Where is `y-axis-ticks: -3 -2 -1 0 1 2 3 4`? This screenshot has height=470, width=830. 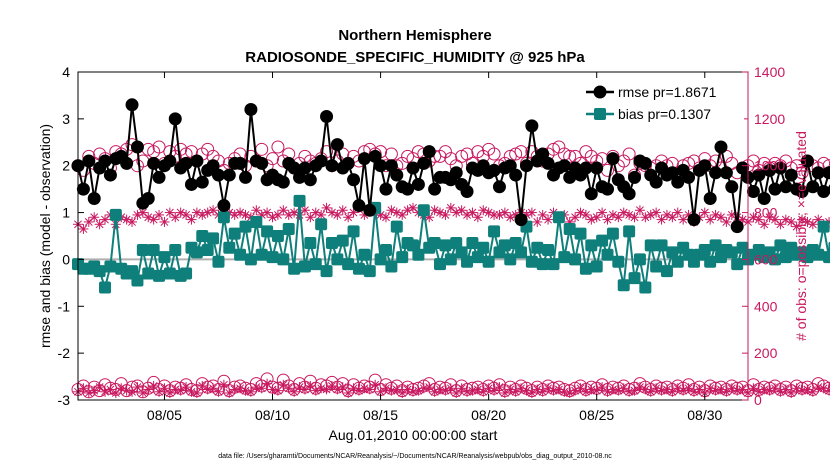
y-axis-ticks: -3 -2 -1 0 1 2 3 4 is located at coordinates (71, 236).